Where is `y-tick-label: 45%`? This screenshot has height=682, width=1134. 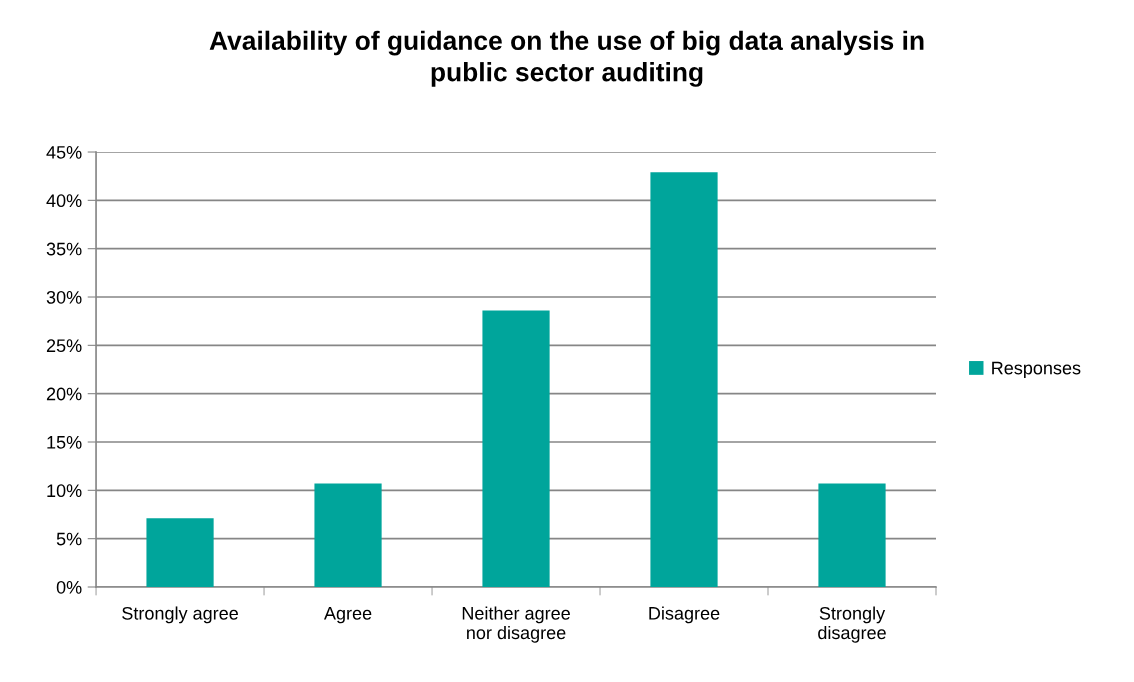
y-tick-label: 45% is located at coordinates (64, 152).